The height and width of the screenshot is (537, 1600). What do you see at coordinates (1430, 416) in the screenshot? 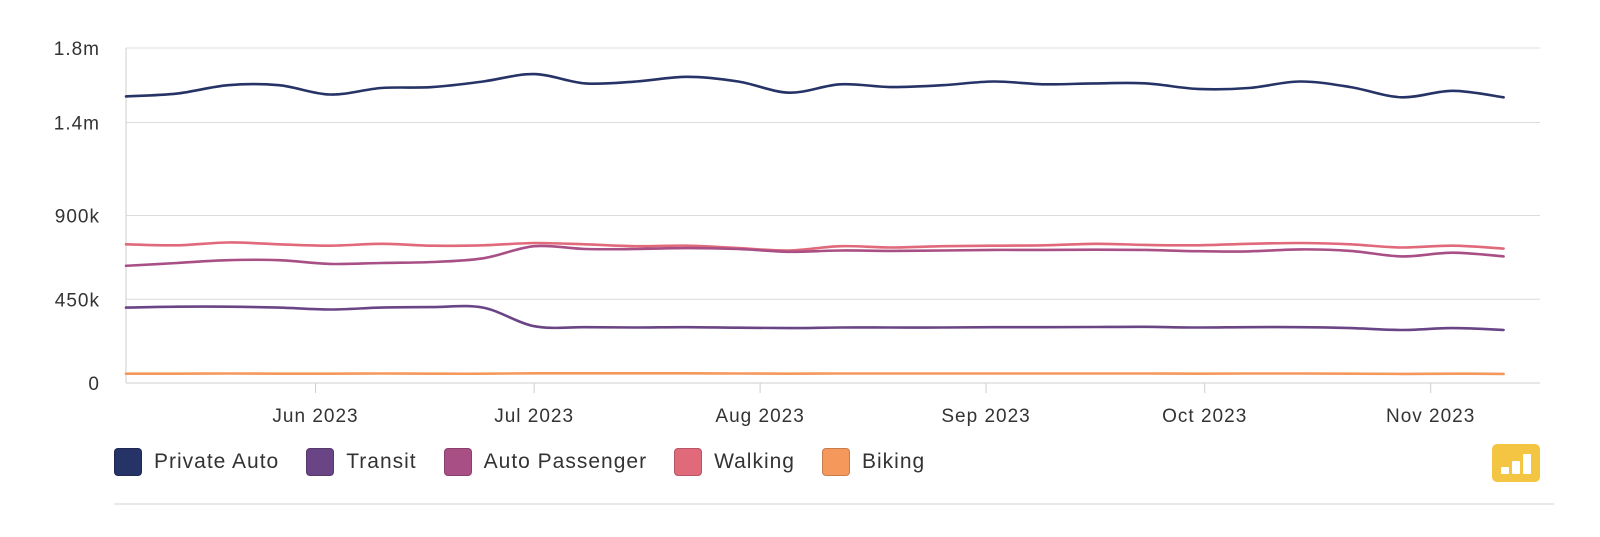
I see `x-tick-label: Nov 2023` at bounding box center [1430, 416].